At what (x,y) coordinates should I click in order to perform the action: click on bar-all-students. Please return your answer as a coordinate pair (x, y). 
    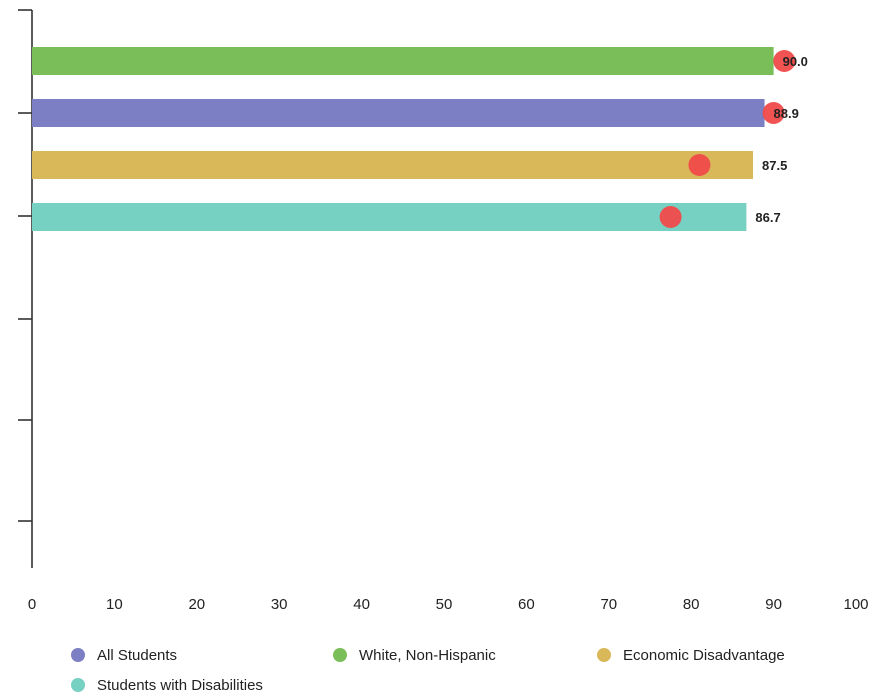
    Looking at the image, I should click on (398, 113).